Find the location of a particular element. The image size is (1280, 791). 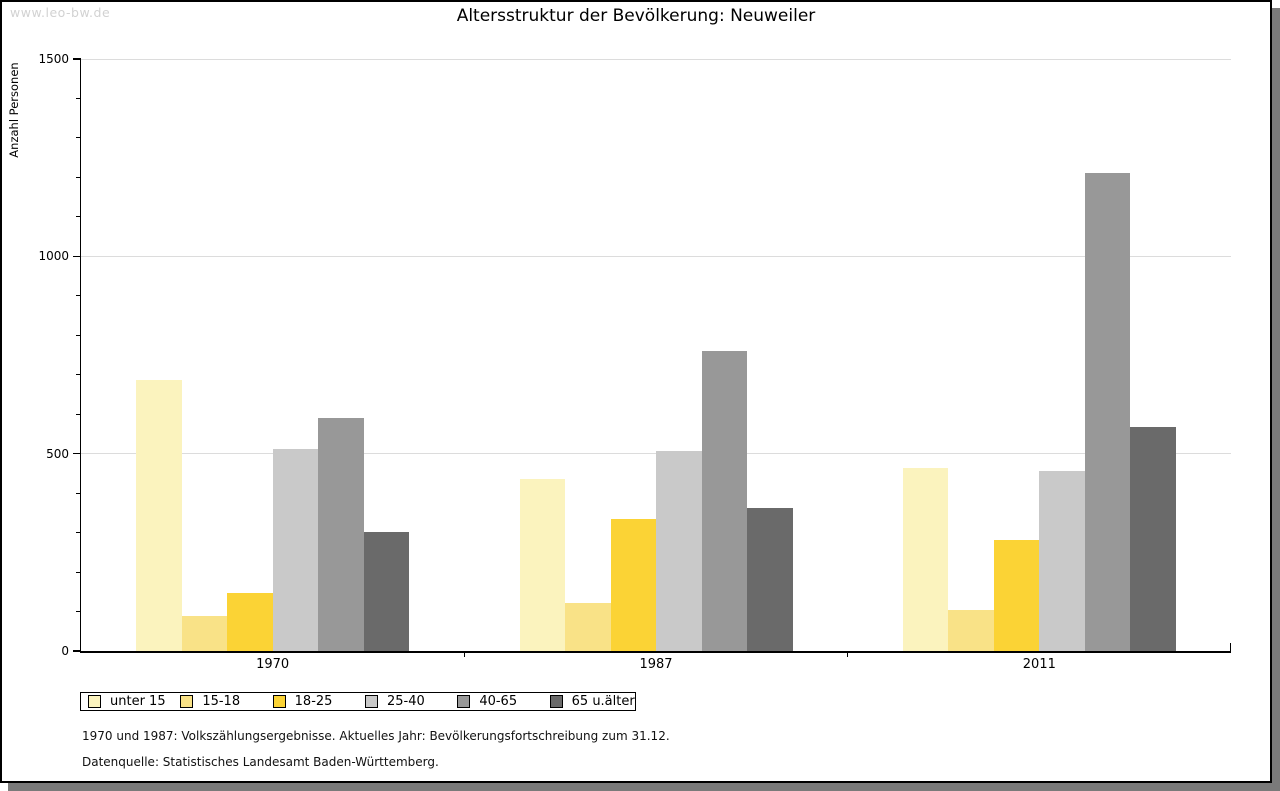

x-category-label: 2011 is located at coordinates (1039, 664).